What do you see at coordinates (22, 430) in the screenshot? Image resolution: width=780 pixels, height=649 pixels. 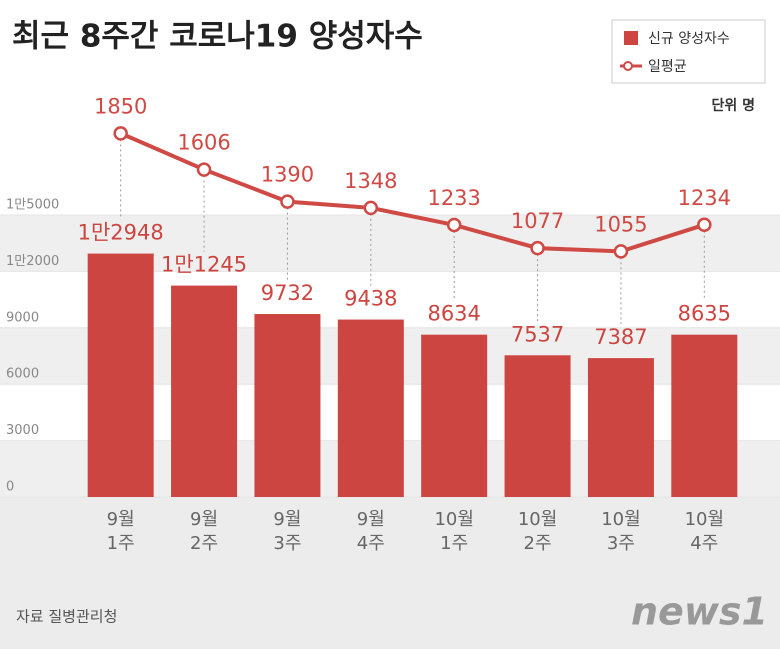 I see `y-tick-label: 3000` at bounding box center [22, 430].